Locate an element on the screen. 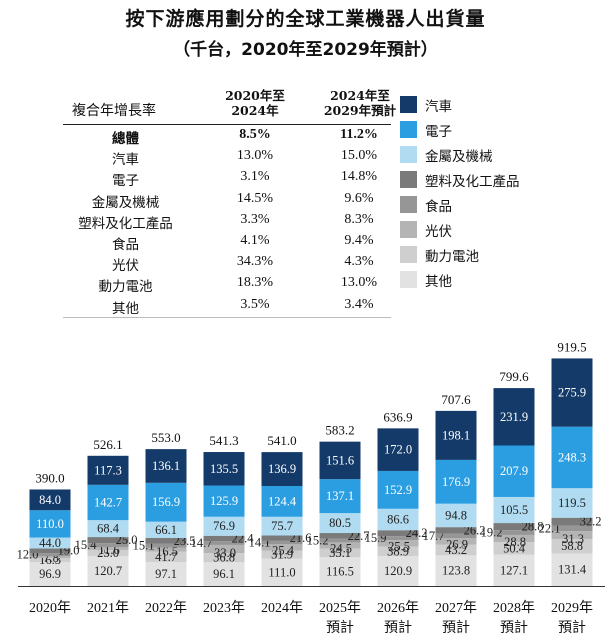 This screenshot has height=640, width=611. x-tick-label: 2021年 is located at coordinates (108, 608).